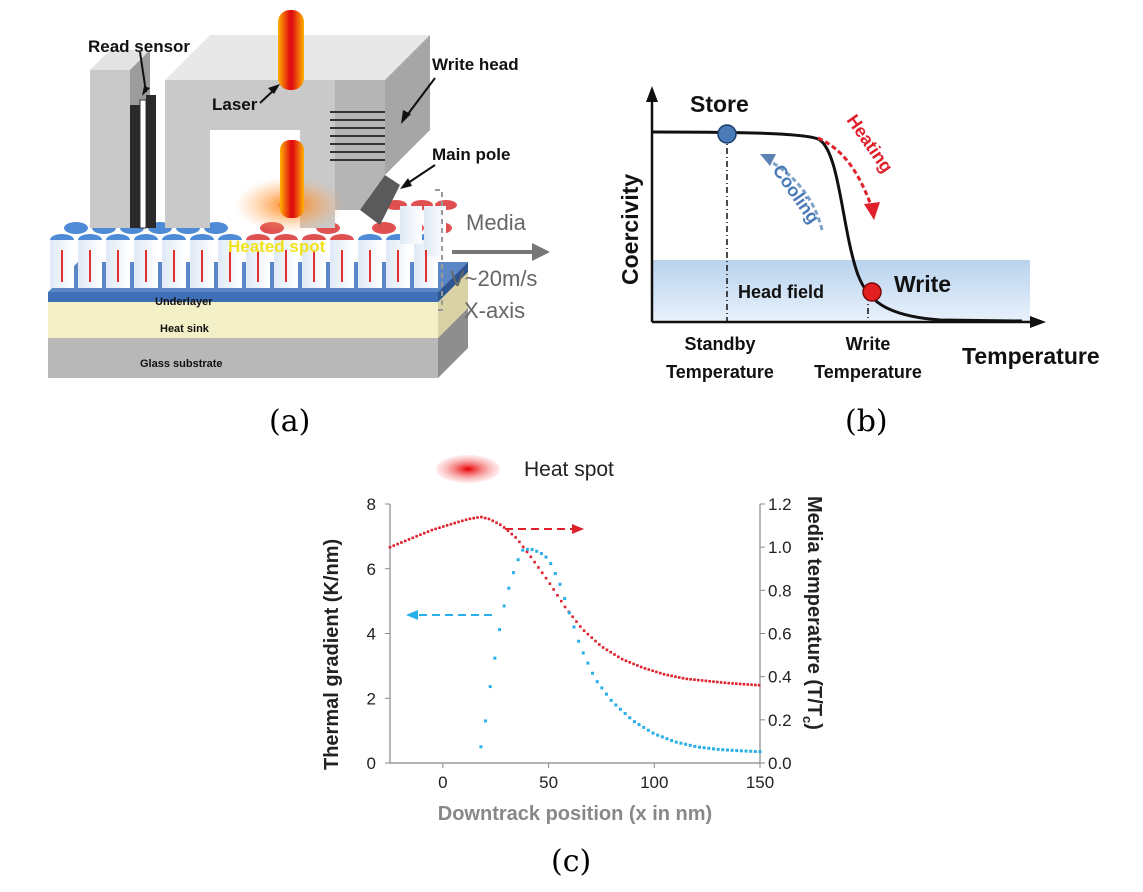 The width and height of the screenshot is (1143, 892). What do you see at coordinates (575, 814) in the screenshot?
I see `x-axis-label: Downtrack position (x in nm)` at bounding box center [575, 814].